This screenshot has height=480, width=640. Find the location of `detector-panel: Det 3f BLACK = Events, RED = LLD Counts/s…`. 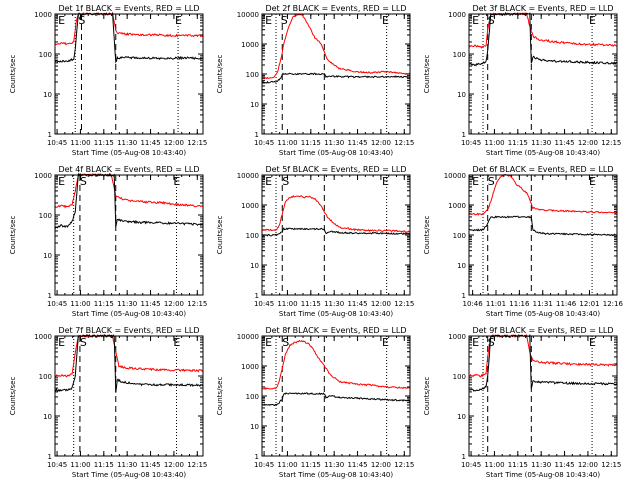

detector-panel: Det 3f BLACK = Events, RED = LLD Counts/s… is located at coordinates (522, 80).